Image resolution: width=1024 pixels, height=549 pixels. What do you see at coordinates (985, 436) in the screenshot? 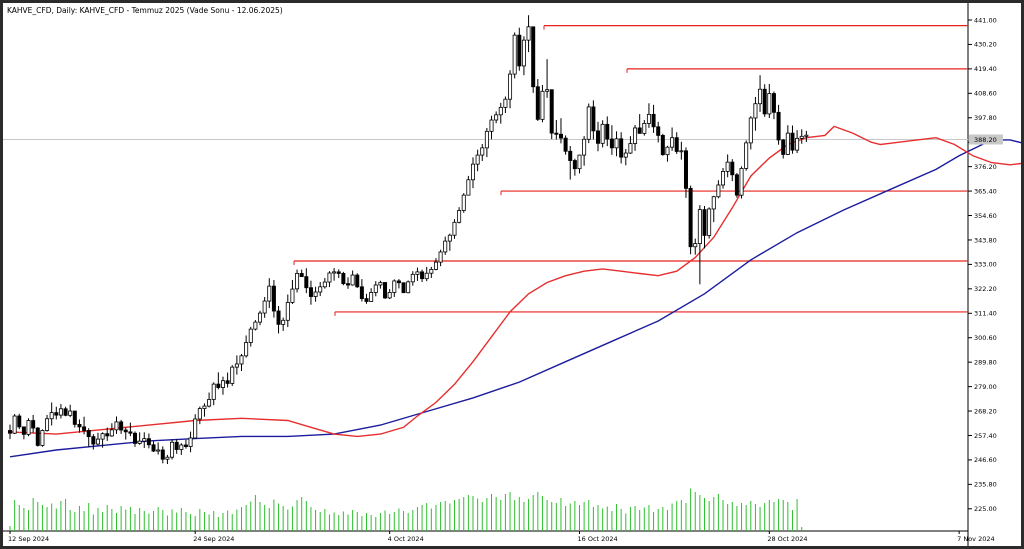
I see `y-tick-label: 257.40` at bounding box center [985, 436].